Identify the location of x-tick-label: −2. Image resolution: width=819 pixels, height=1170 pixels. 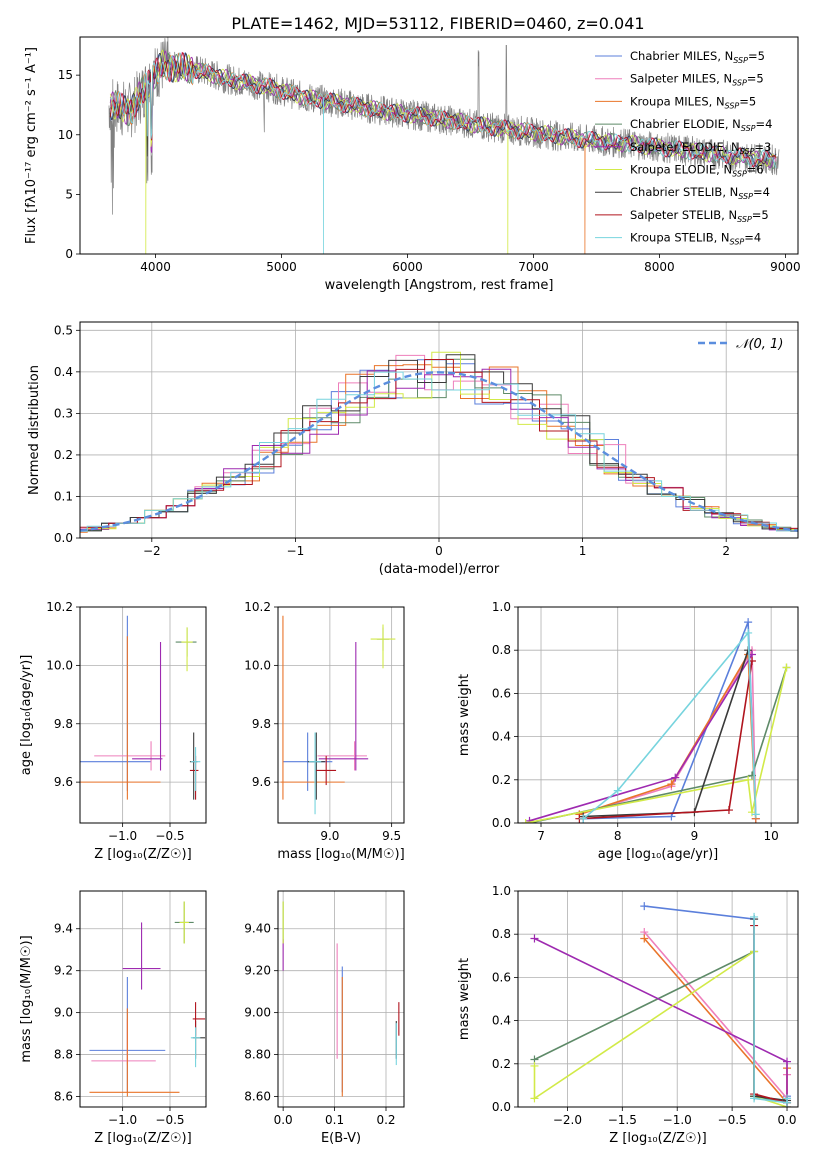
(152, 551).